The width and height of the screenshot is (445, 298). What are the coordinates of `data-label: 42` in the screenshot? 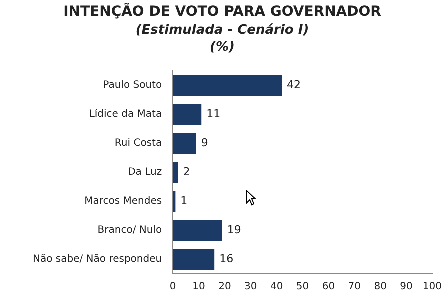 It's located at (294, 85).